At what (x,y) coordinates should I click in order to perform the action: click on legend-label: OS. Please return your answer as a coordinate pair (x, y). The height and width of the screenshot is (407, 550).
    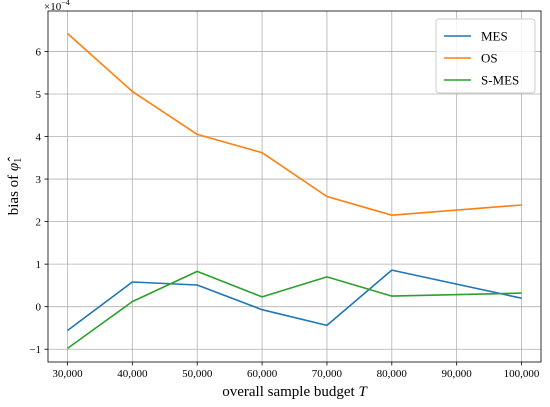
    Looking at the image, I should click on (489, 58).